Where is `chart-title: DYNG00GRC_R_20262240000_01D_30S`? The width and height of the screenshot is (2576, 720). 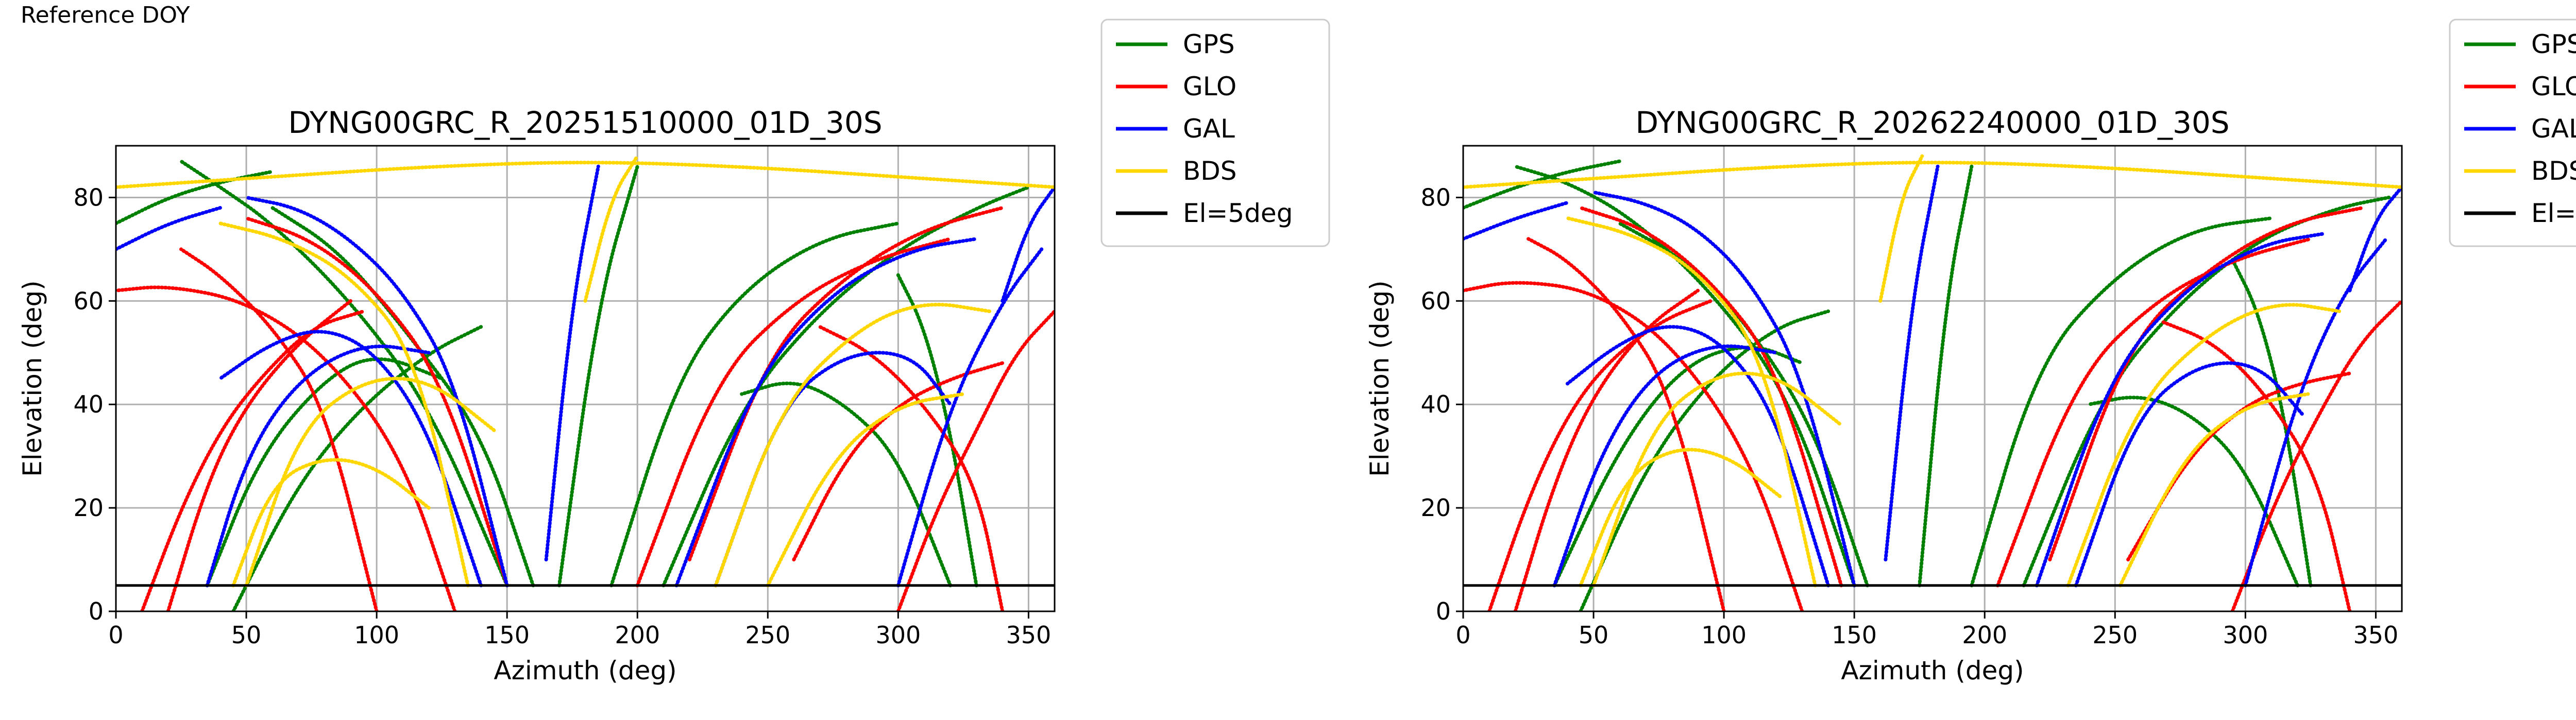
chart-title: DYNG00GRC_R_20262240000_01D_30S is located at coordinates (1932, 122).